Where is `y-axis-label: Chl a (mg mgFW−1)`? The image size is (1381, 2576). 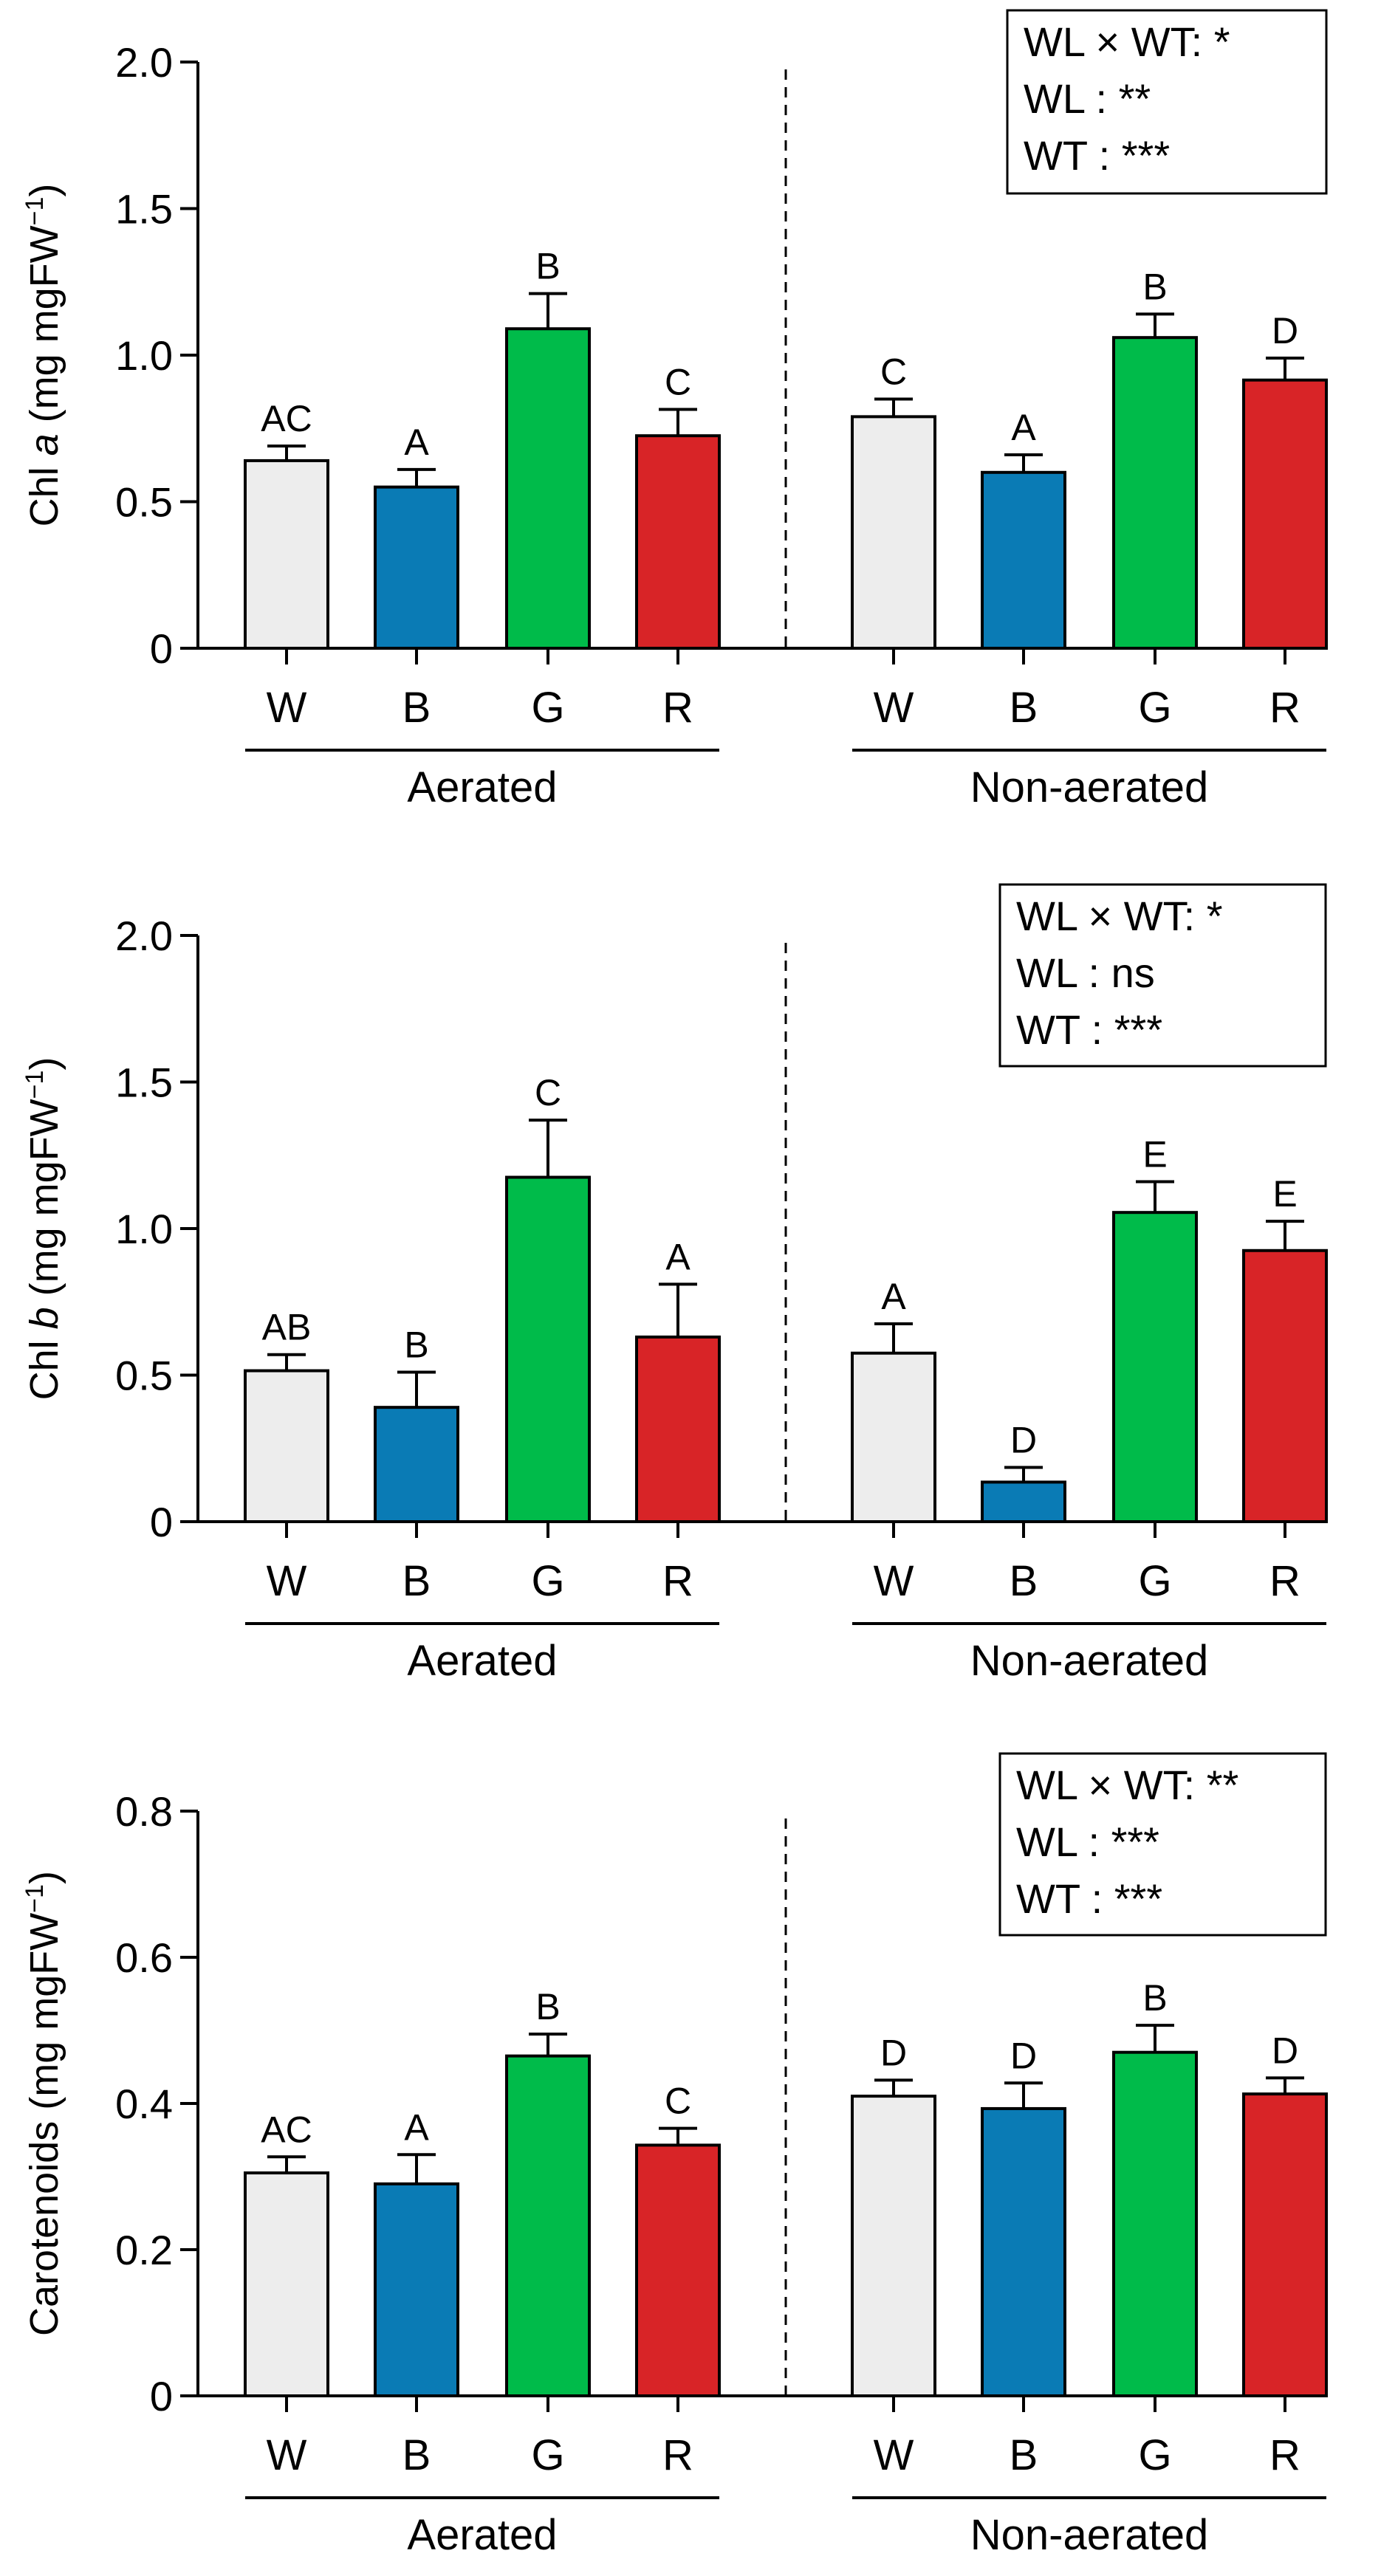 y-axis-label: Chl a (mg mgFW−1) is located at coordinates (44, 355).